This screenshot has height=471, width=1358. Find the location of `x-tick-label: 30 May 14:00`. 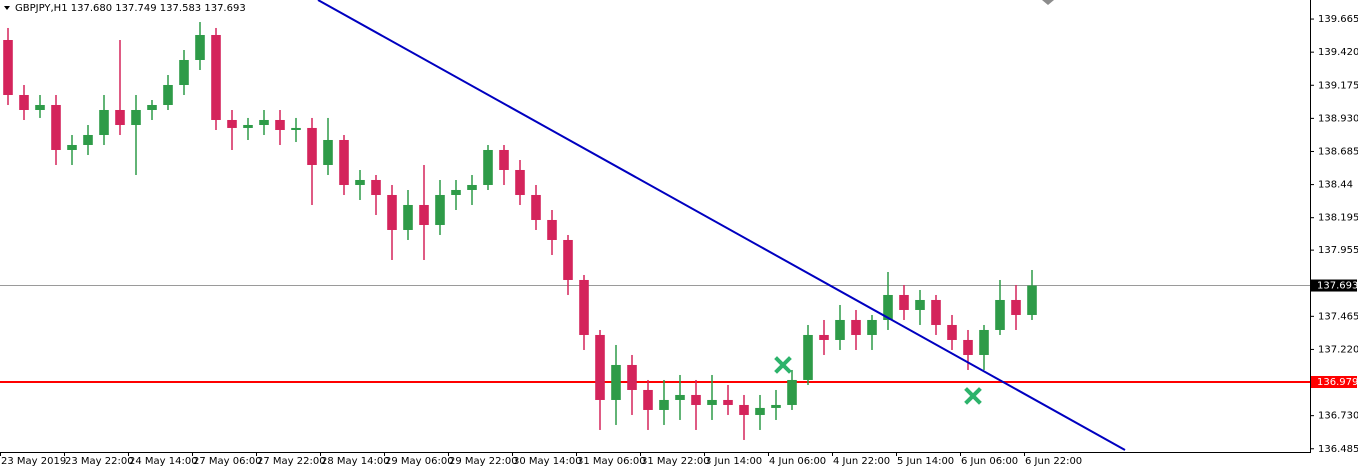

x-tick-label: 30 May 14:00 is located at coordinates (547, 461).